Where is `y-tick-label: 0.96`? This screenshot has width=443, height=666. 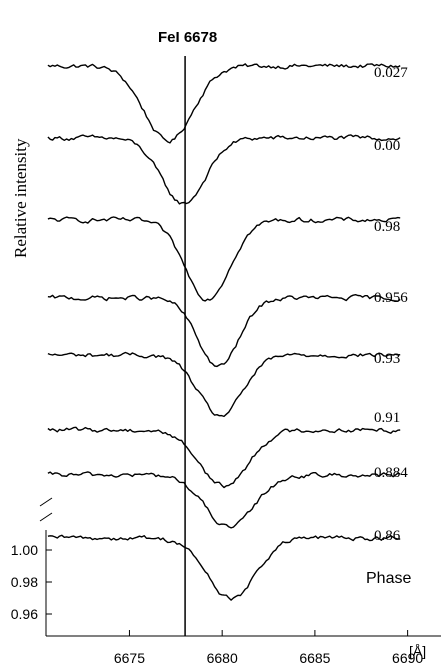
y-tick-label: 0.96 is located at coordinates (24, 614).